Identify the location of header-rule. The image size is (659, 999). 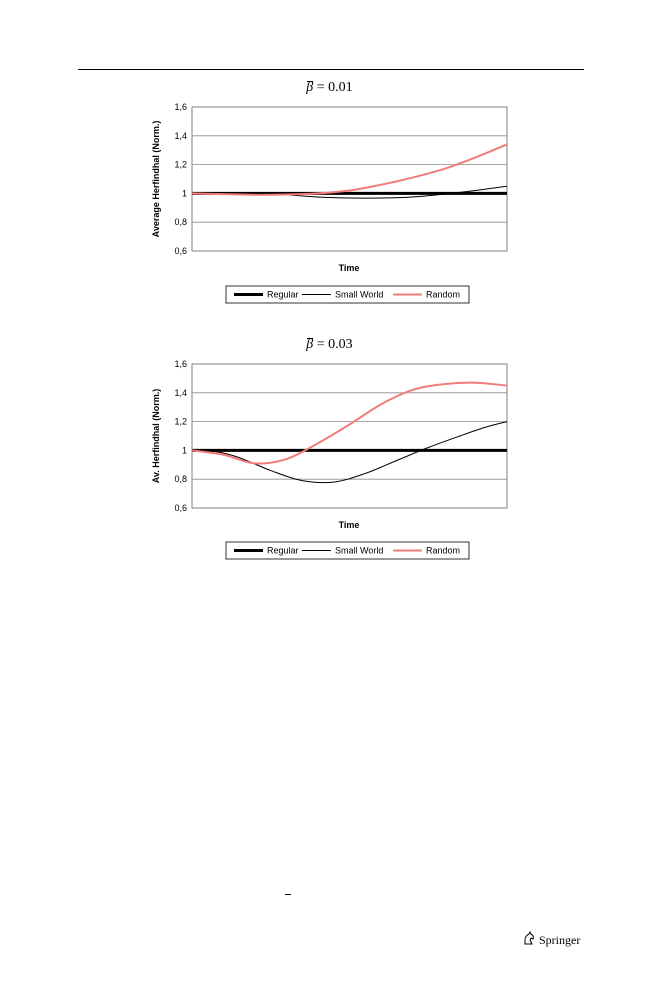
(331, 69).